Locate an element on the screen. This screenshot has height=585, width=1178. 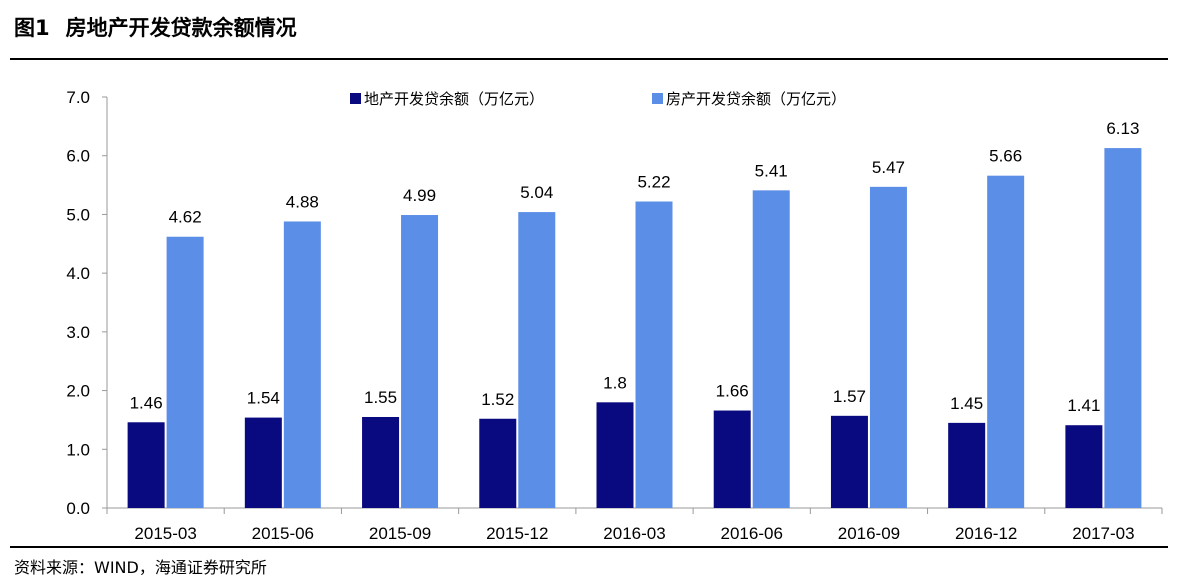
data-label: 4.62 is located at coordinates (185, 217).